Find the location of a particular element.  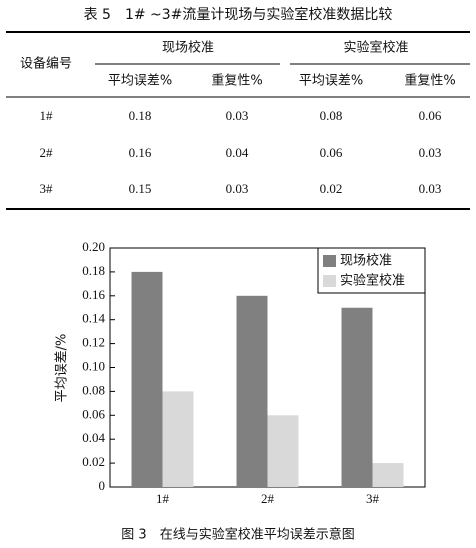

y-tick-label: 0 is located at coordinates (102, 485).